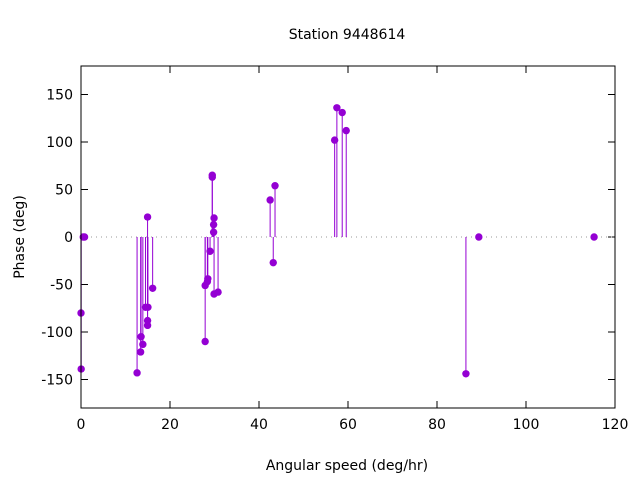 This screenshot has height=484, width=640. I want to click on x-axis-label: Angular speed (deg/hr), so click(347, 466).